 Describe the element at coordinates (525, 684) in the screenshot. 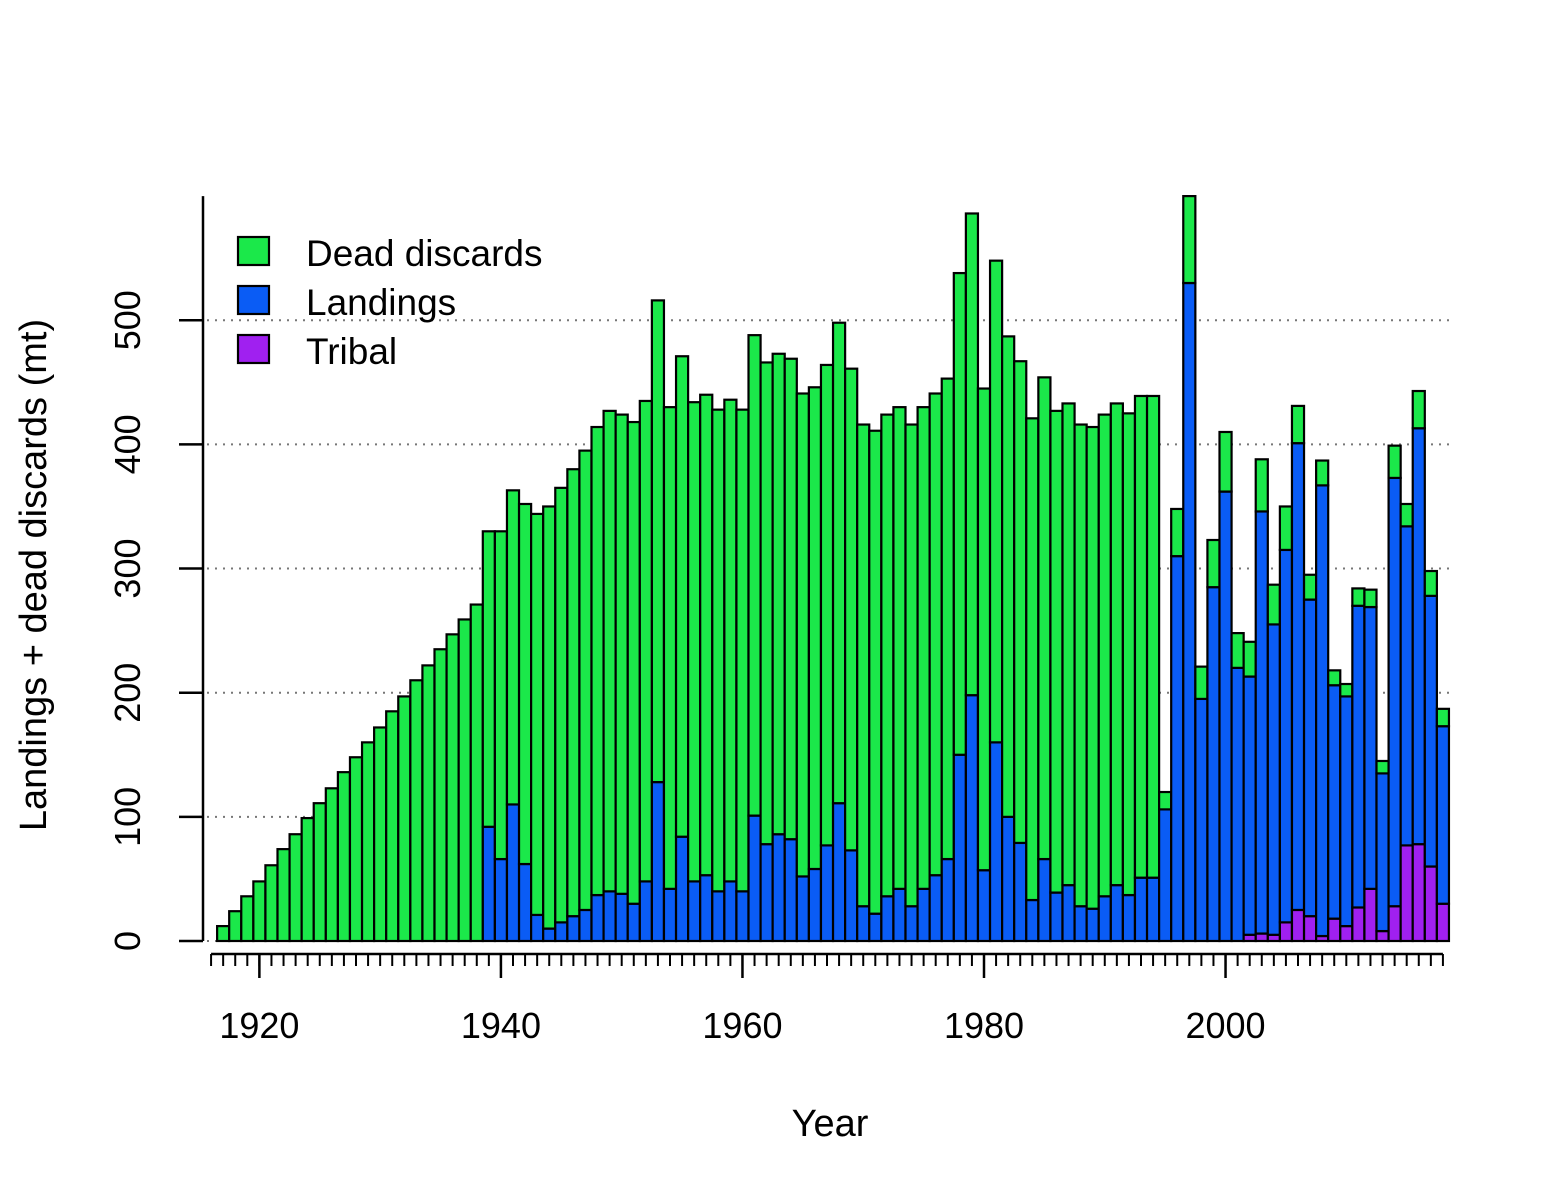

I see `bar-dead-discards-1942` at that location.